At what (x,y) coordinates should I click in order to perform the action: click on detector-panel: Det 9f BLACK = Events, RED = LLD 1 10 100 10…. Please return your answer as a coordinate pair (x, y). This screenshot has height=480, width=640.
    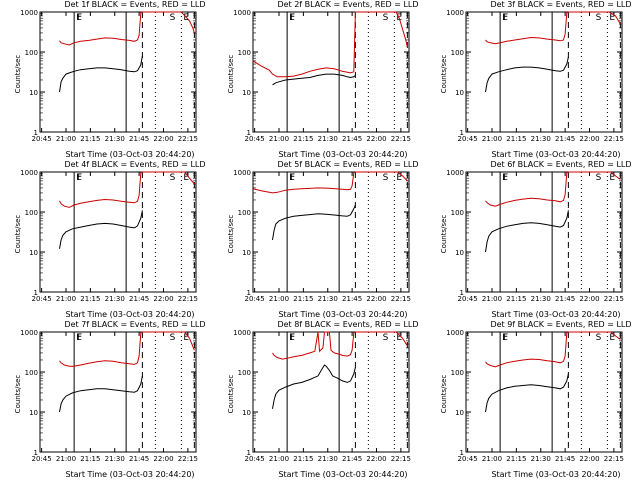
    Looking at the image, I should click on (532, 400).